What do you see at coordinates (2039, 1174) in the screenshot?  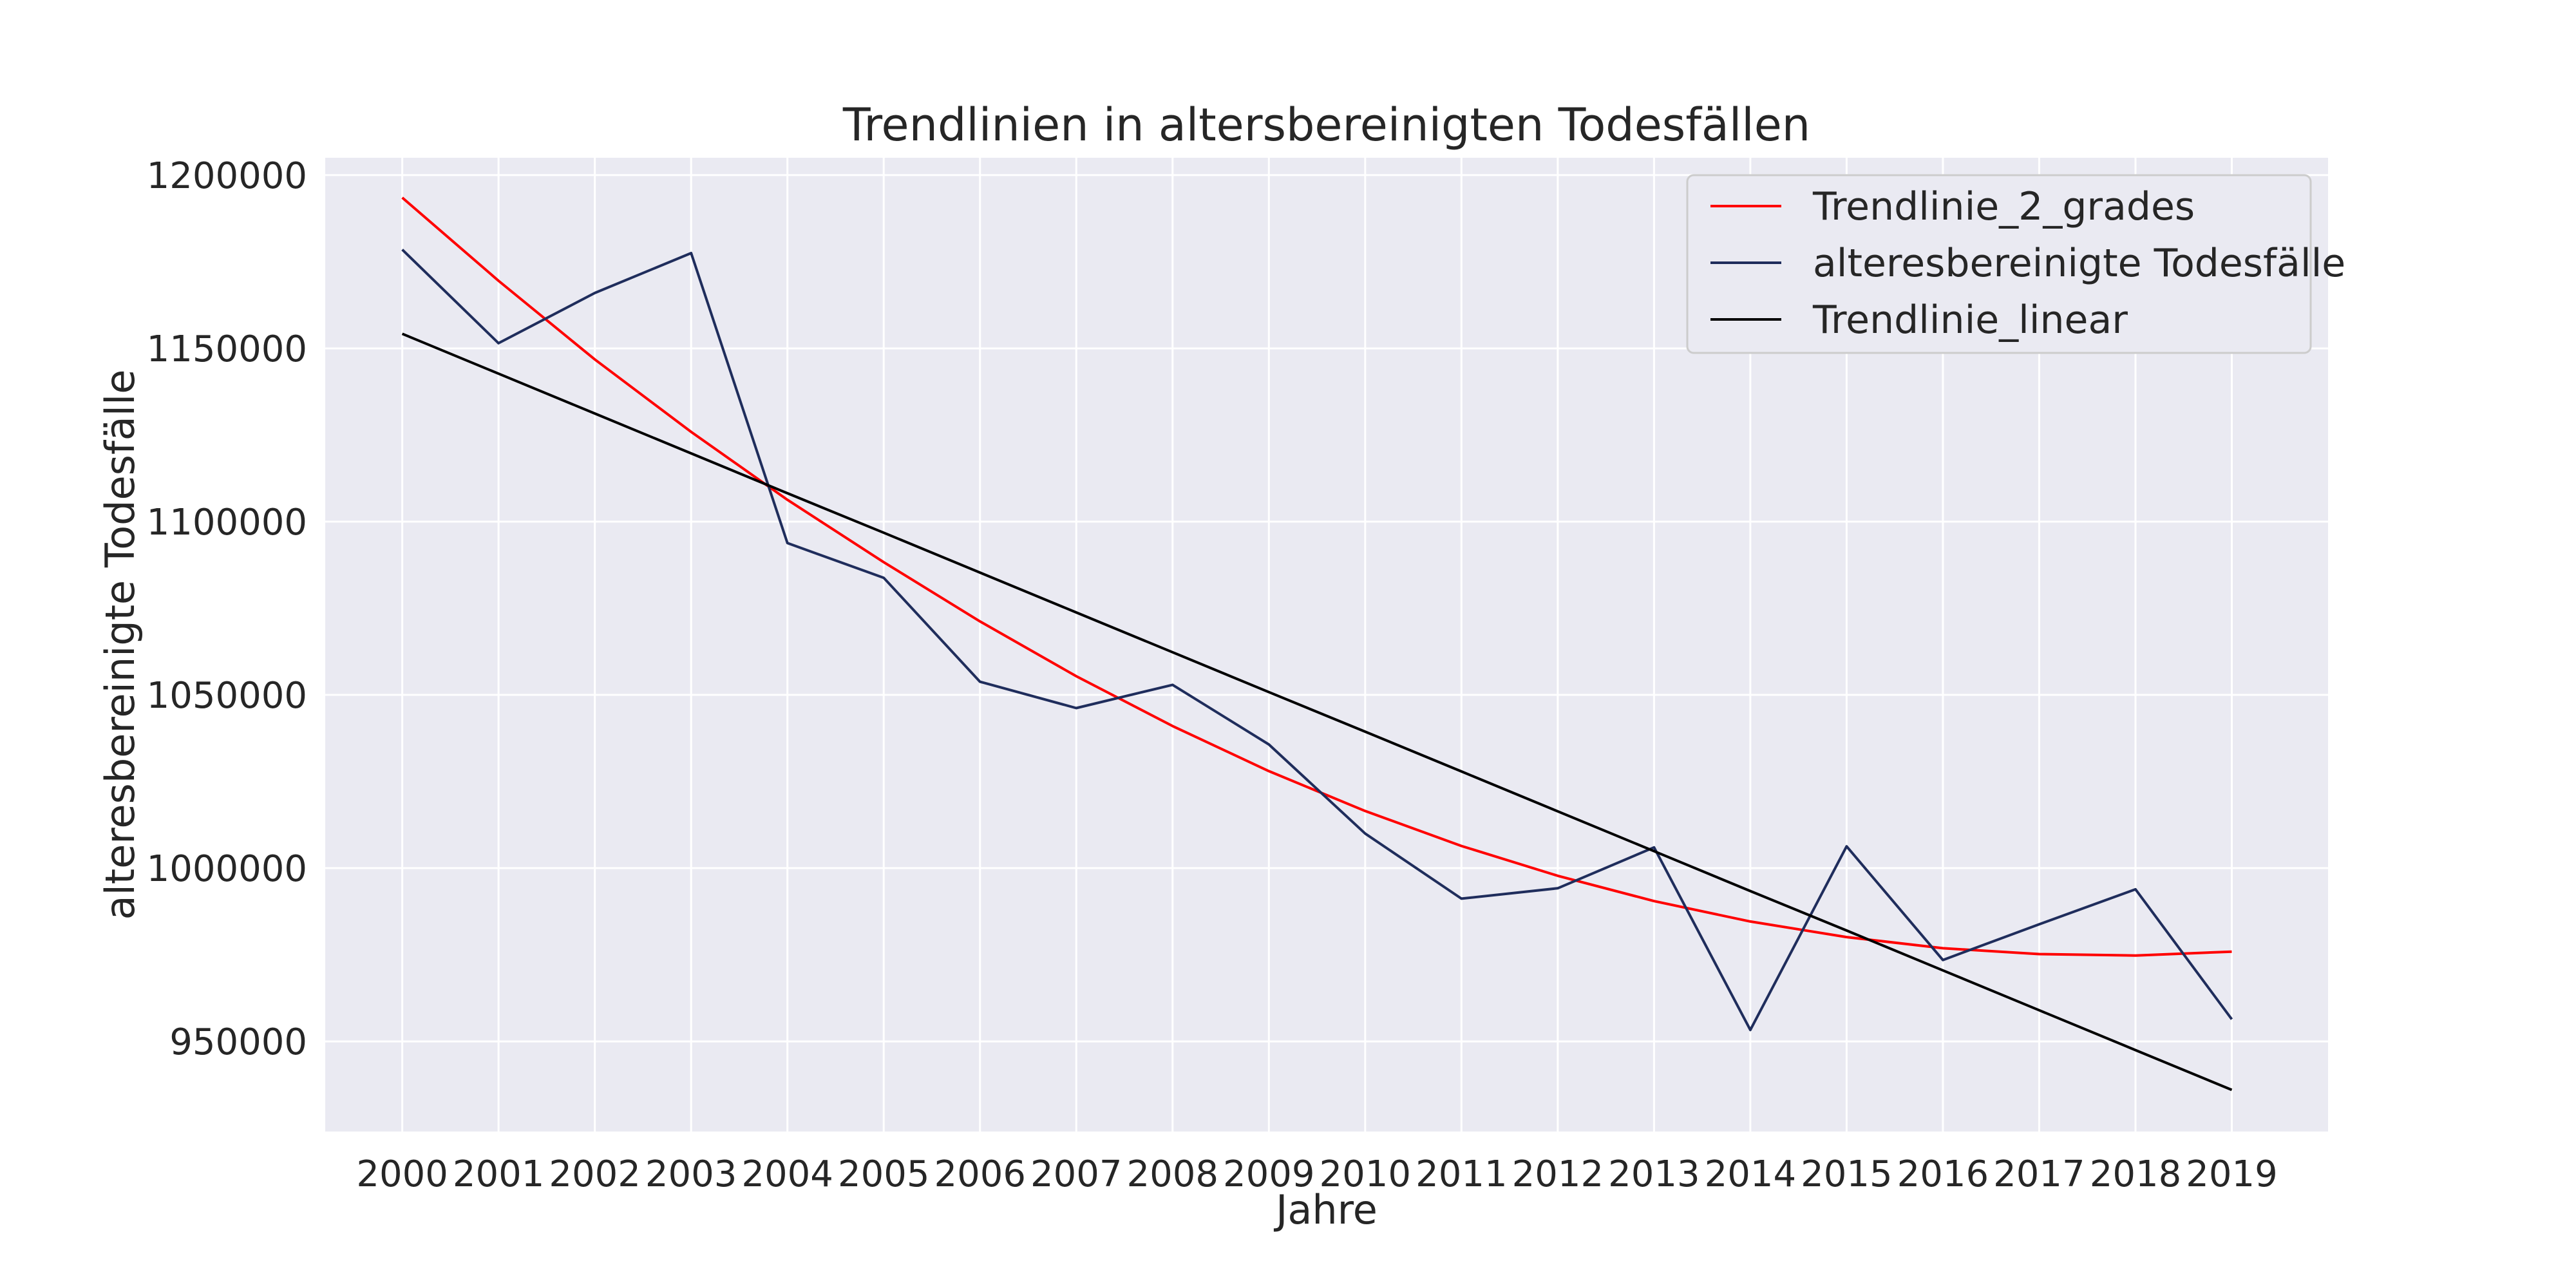 I see `x-tick-label: 2017` at bounding box center [2039, 1174].